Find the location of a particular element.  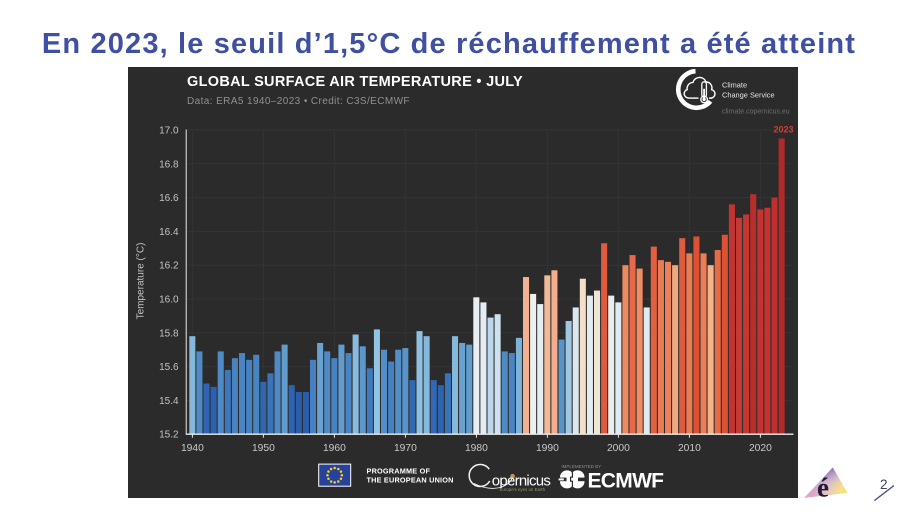

svg-text: 1940 is located at coordinates (192, 448).